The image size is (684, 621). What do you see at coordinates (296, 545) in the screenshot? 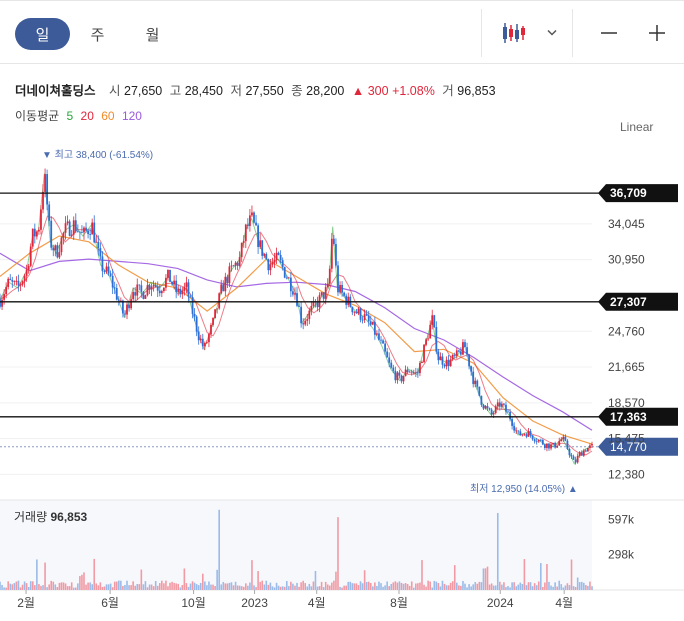
I see `volume-panel-bg` at bounding box center [296, 545].